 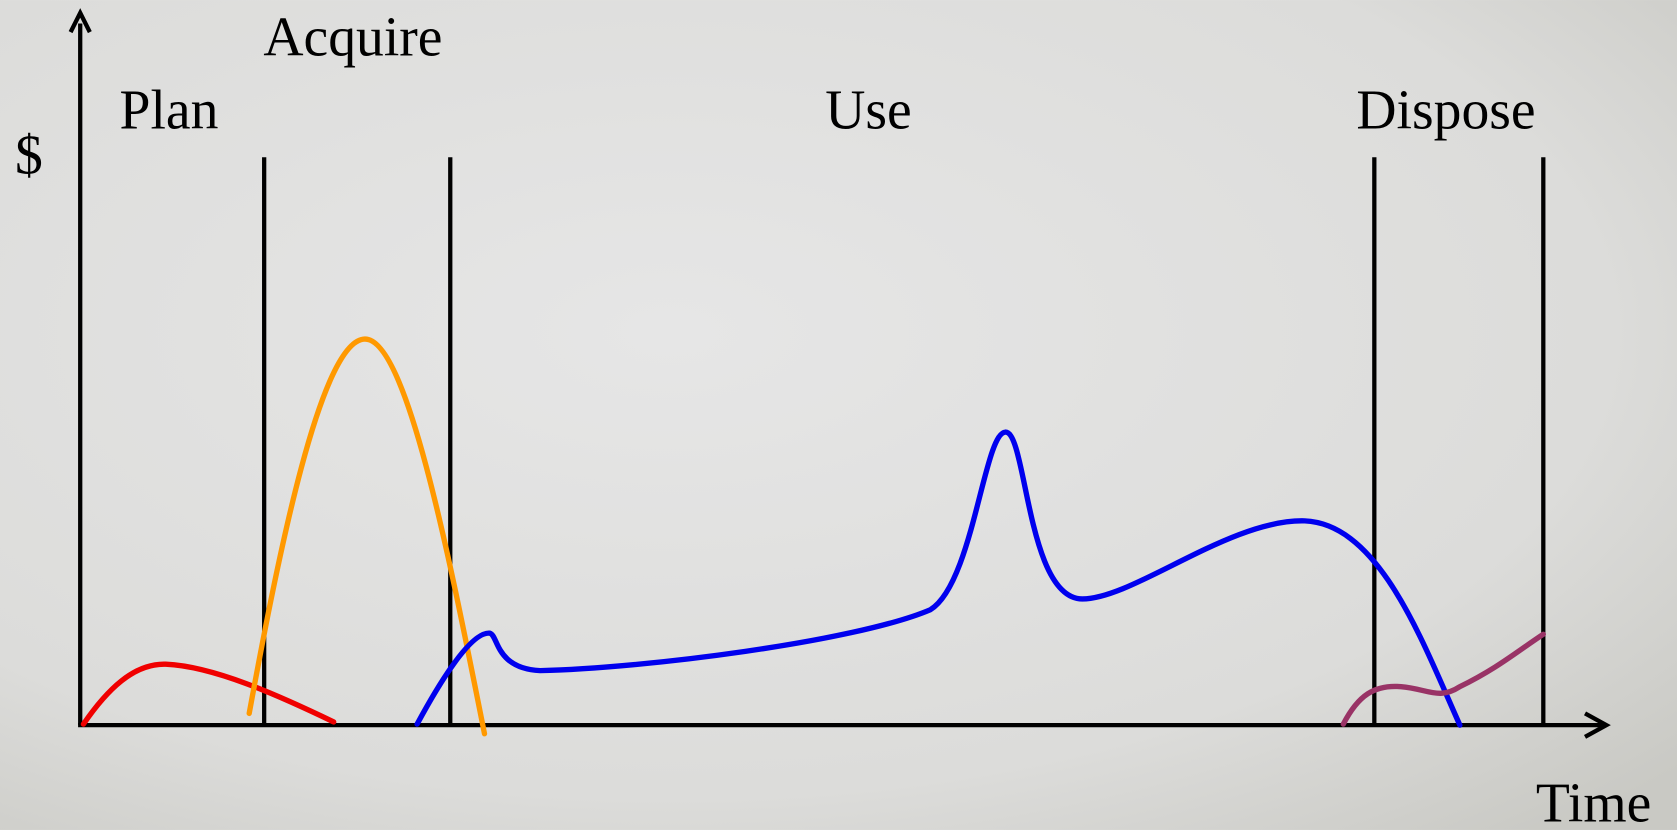 What do you see at coordinates (1443, 679) in the screenshot?
I see `dispose-cost-curve` at bounding box center [1443, 679].